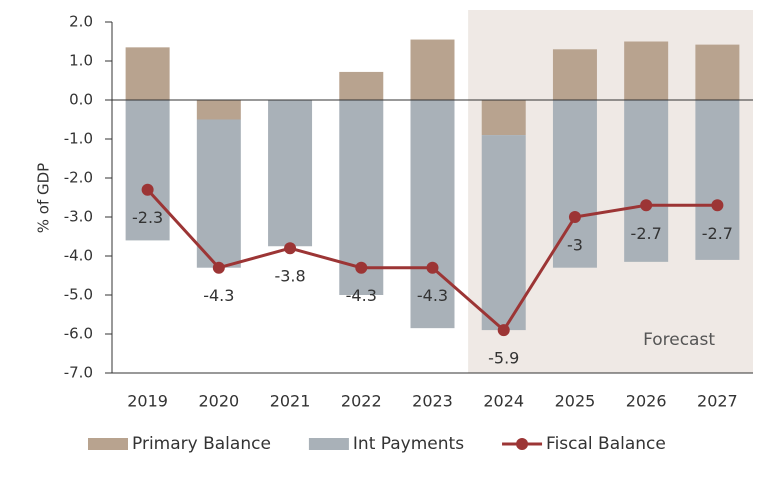 The image size is (776, 477). Describe the element at coordinates (78, 217) in the screenshot. I see `y-tick-label: -3.0` at that location.